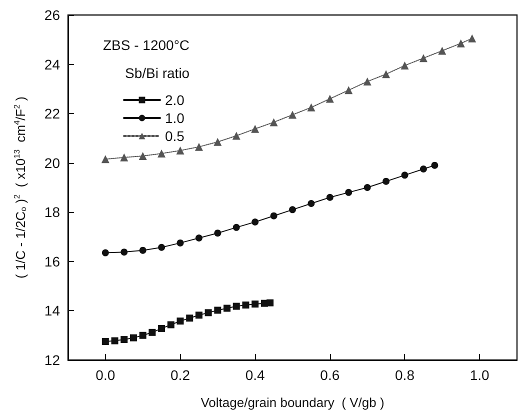  I want to click on legend-title: Sb/Bi ratio, so click(157, 73).